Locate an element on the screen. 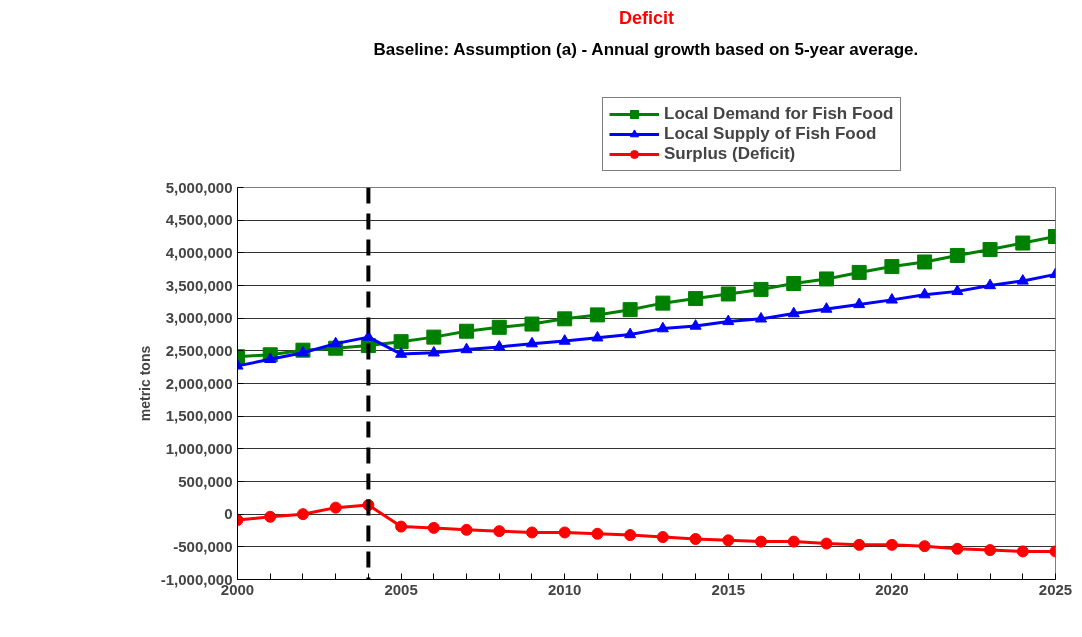  x-tick-label: 2025 is located at coordinates (1055, 589).